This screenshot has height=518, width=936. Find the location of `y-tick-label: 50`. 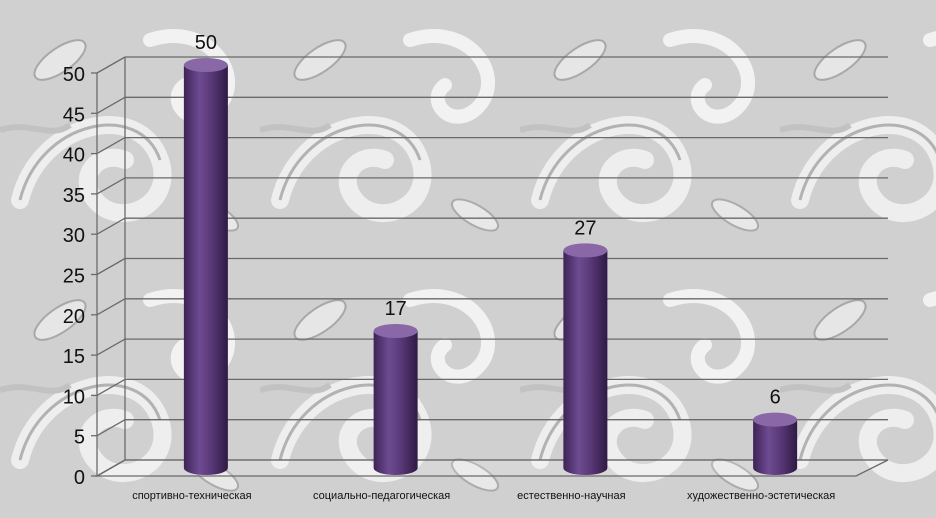

y-tick-label: 50 is located at coordinates (74, 75).